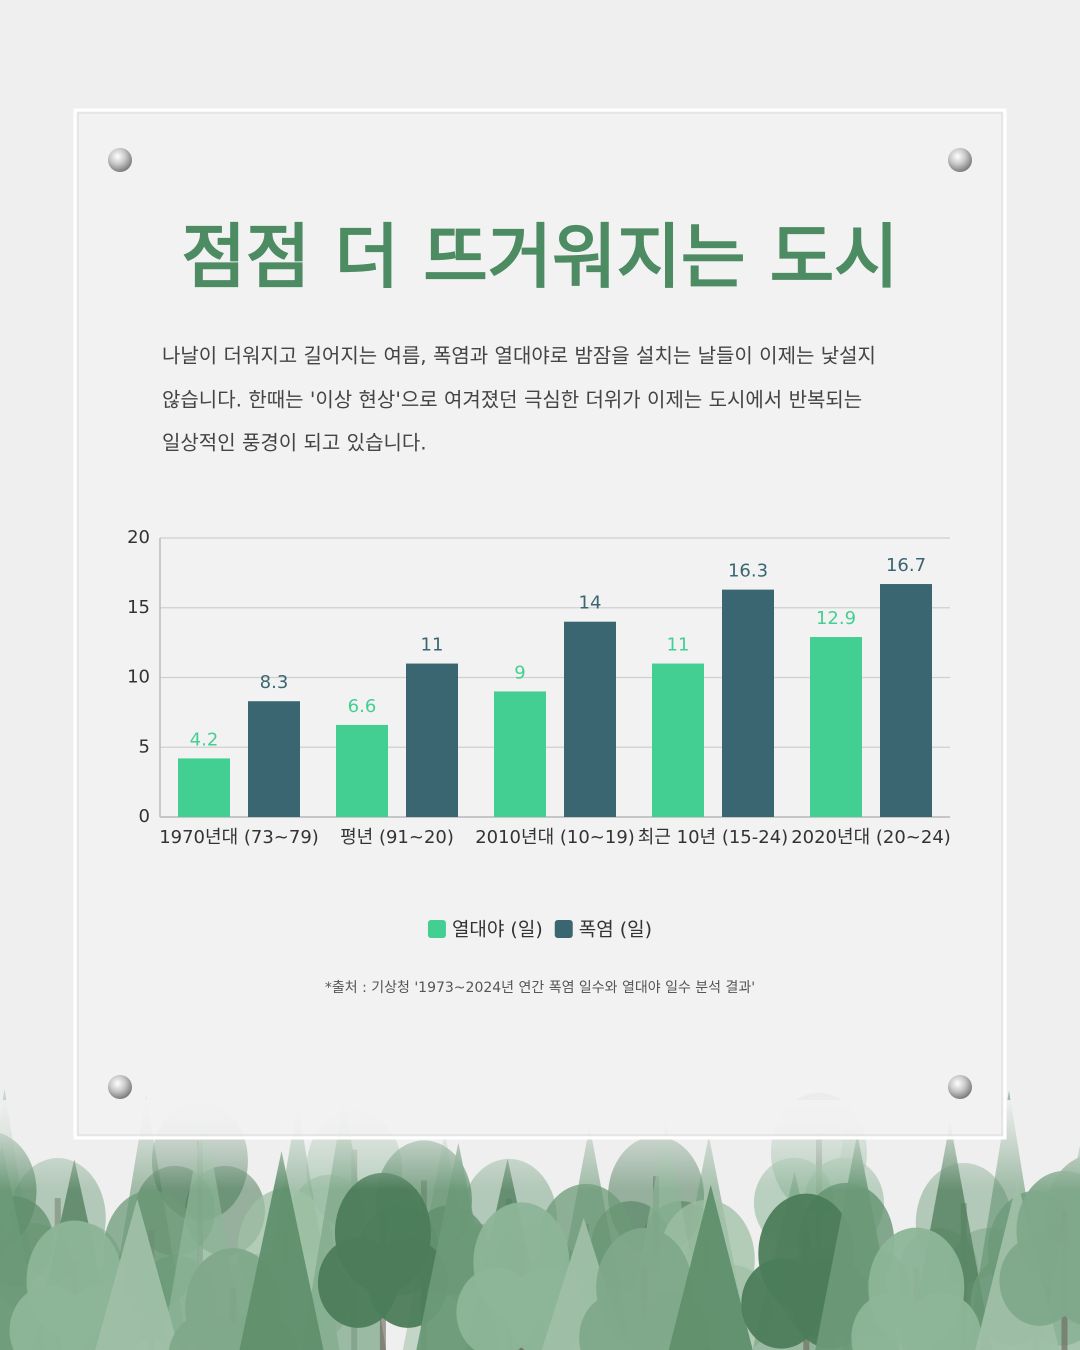  I want to click on value-label: 16.7, so click(906, 565).